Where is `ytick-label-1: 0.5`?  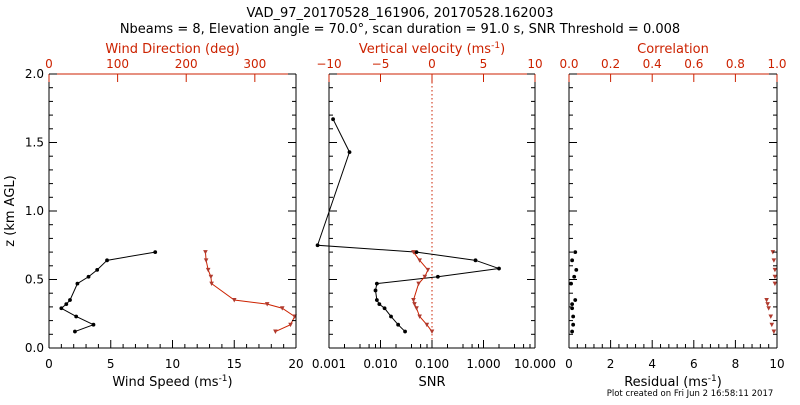
ytick-label-1: 0.5 is located at coordinates (34, 280).